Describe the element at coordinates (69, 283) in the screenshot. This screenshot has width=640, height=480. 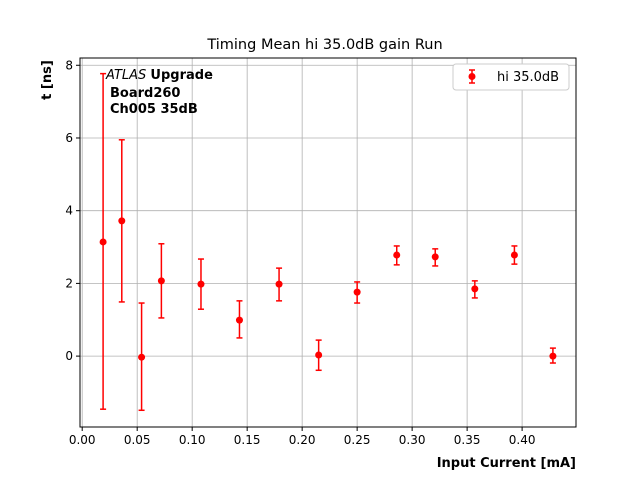
I see `y-tick-label: 2` at that location.